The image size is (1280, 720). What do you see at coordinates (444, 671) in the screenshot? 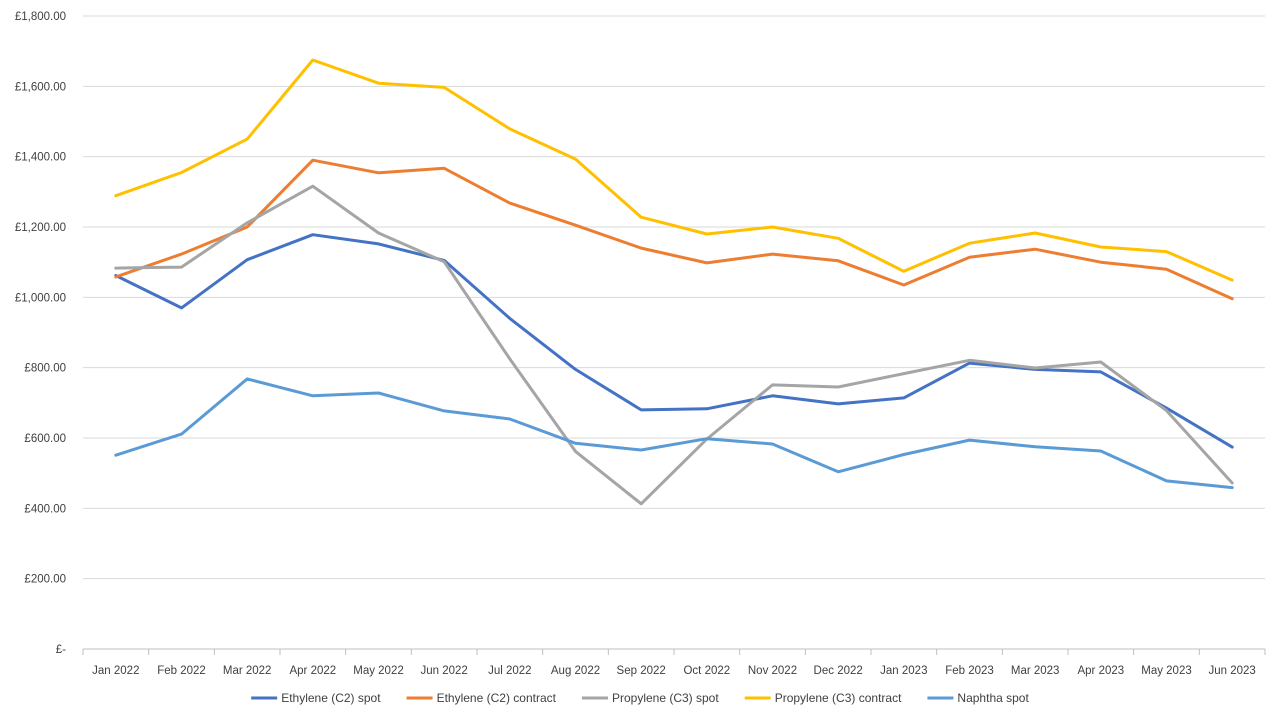
I see `x-tick-label: Jun 2022` at bounding box center [444, 671].